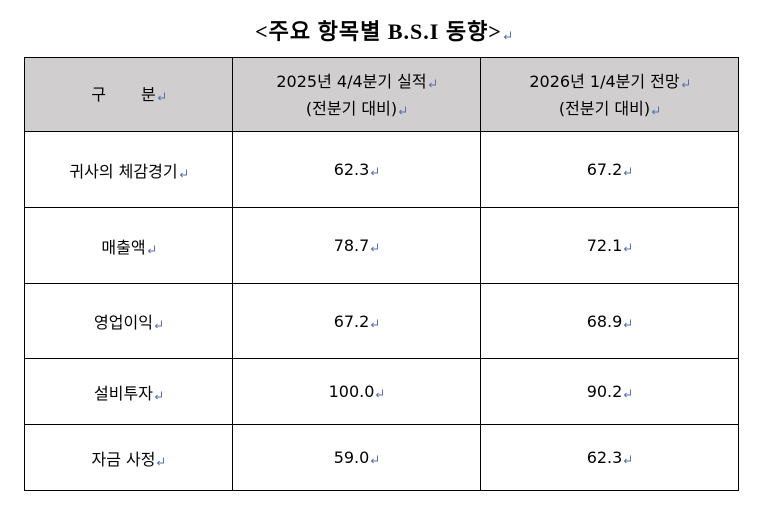  What do you see at coordinates (609, 94) in the screenshot?
I see `header-cell: 2026년 1/4분기 전망 (전분기 대비)` at bounding box center [609, 94].